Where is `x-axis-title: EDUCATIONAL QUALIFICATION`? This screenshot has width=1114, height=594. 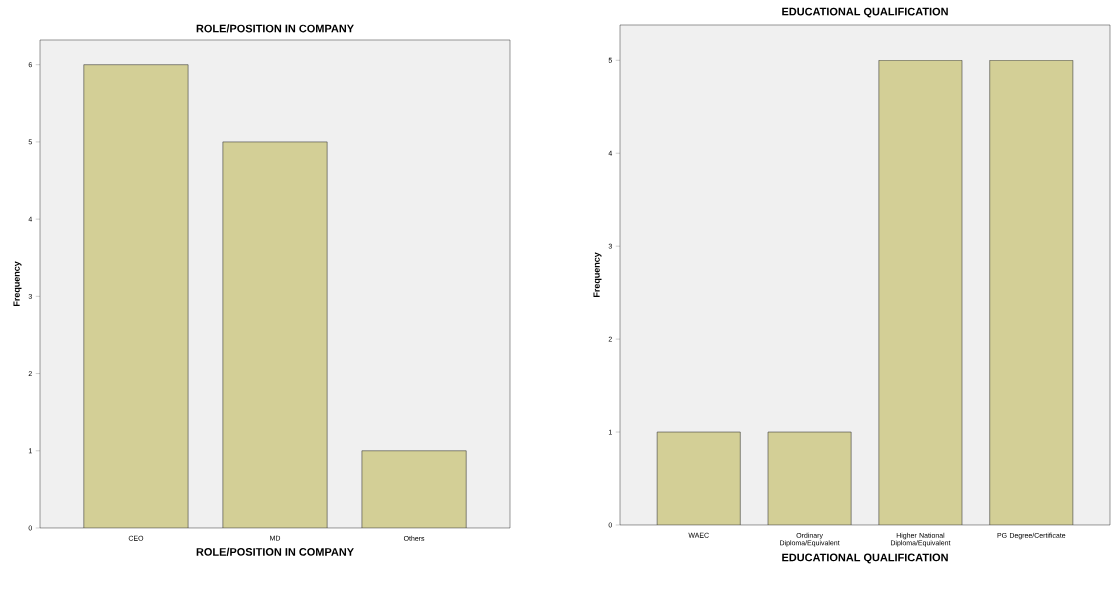
x-axis-title: EDUCATIONAL QUALIFICATION is located at coordinates (865, 558).